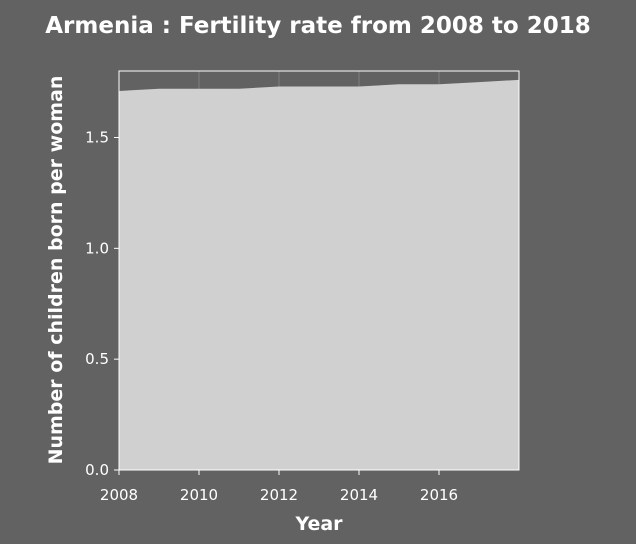  What do you see at coordinates (97, 248) in the screenshot?
I see `y-tick-label: 1.0` at bounding box center [97, 248].